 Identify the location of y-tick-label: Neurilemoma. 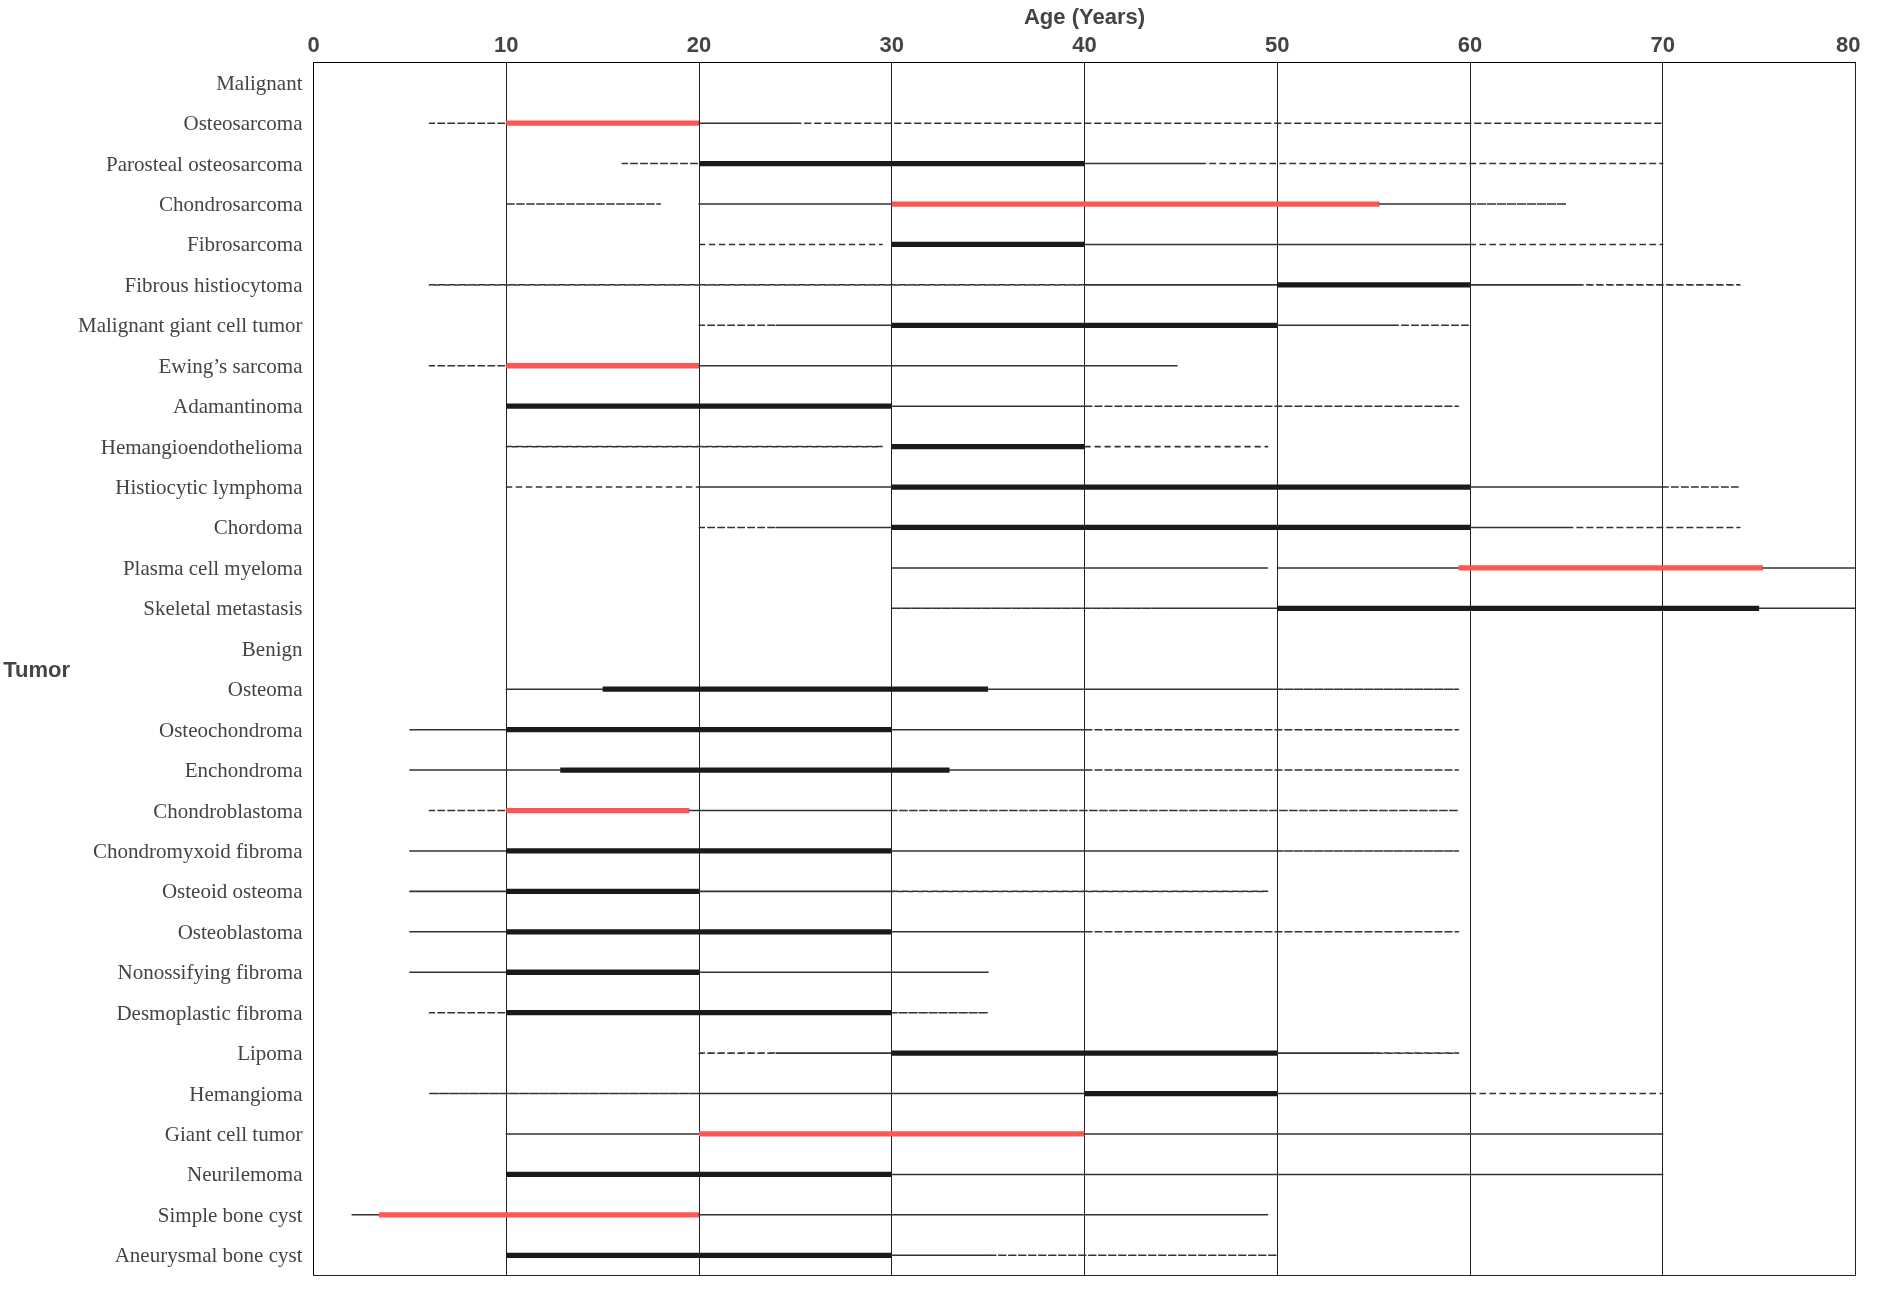
(245, 1174).